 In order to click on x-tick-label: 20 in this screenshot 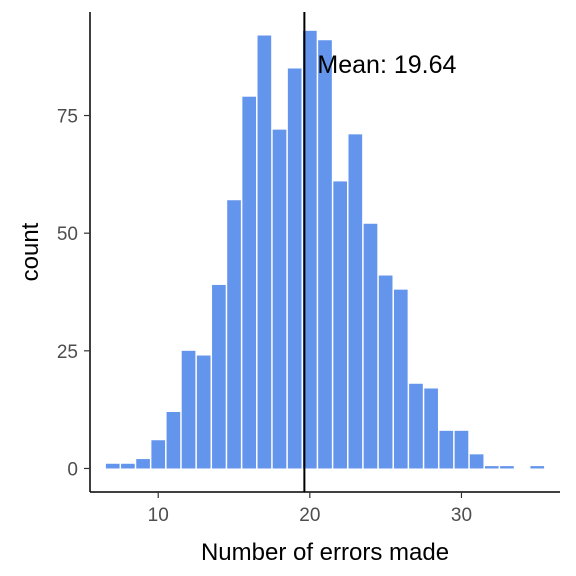, I will do `click(309, 515)`.